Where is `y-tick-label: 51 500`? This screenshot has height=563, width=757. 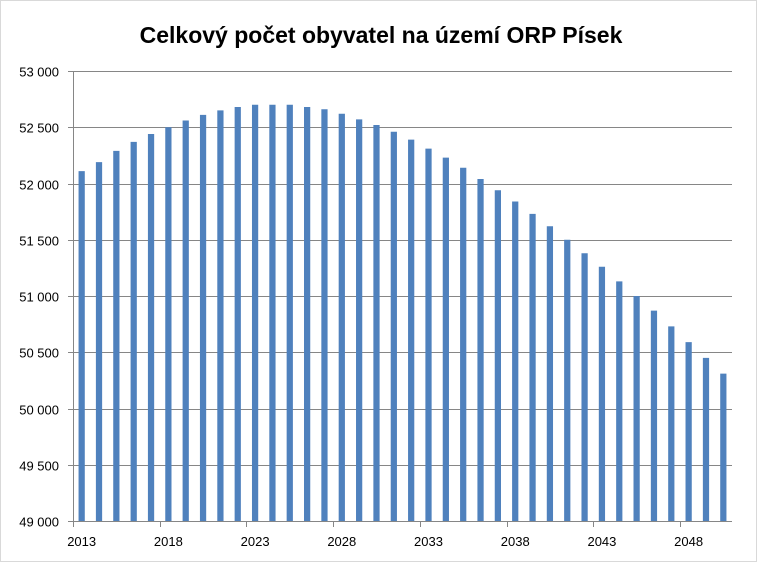 y-tick-label: 51 500 is located at coordinates (39, 241).